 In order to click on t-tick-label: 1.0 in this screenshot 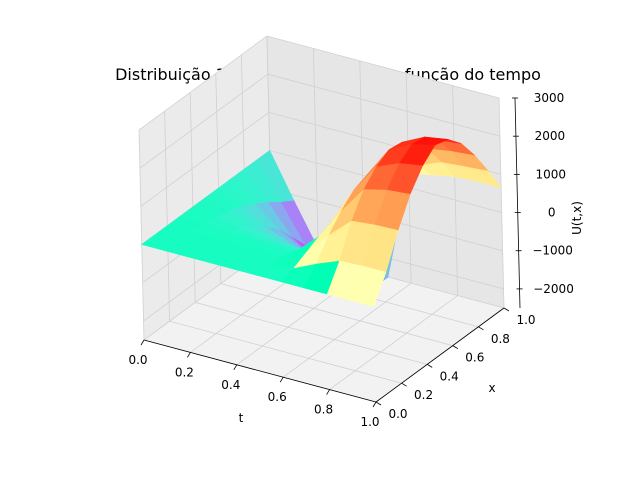, I will do `click(369, 422)`.